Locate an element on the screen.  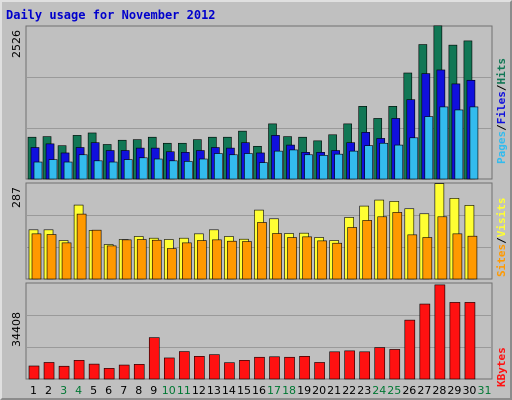
chart-title: Daily usage for November 2012 is located at coordinates (111, 15).